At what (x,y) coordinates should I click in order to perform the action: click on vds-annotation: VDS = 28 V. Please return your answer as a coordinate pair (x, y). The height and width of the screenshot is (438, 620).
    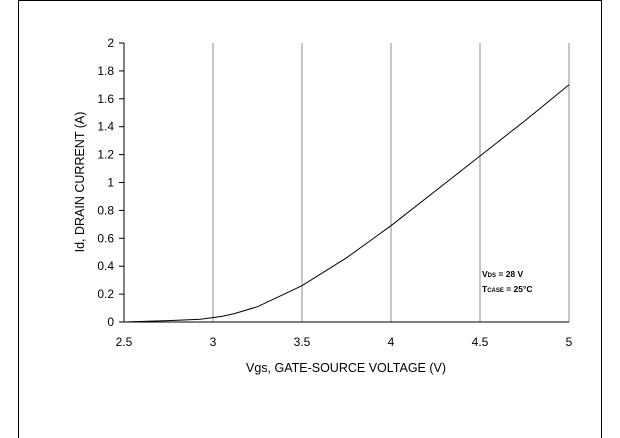
    Looking at the image, I should click on (503, 274).